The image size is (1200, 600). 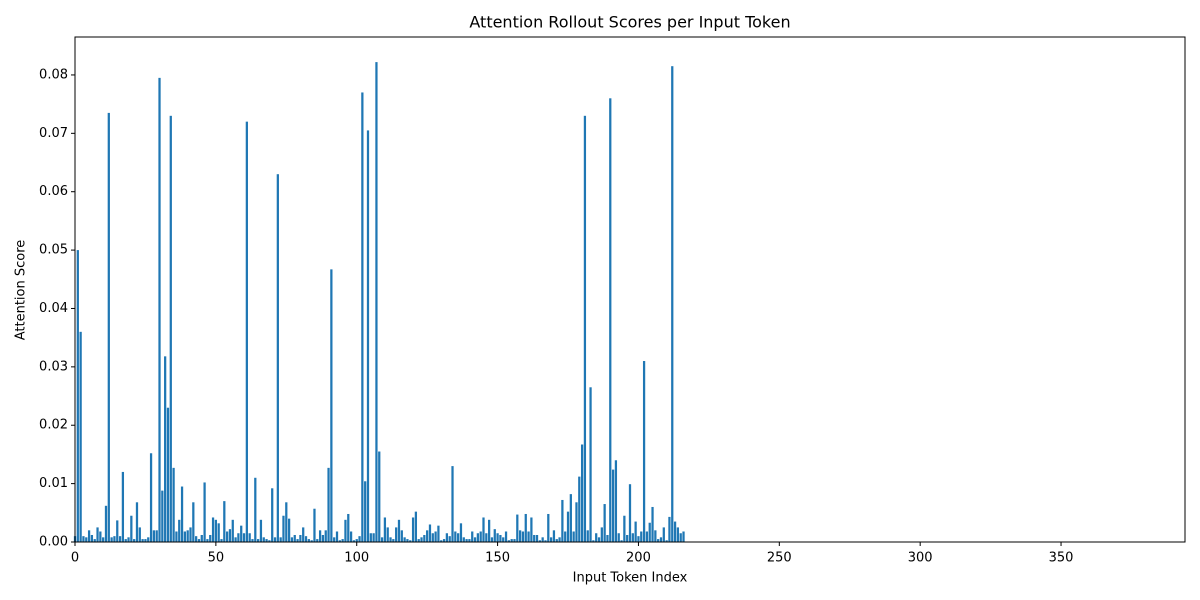 What do you see at coordinates (216, 558) in the screenshot?
I see `x-tick-label: 50` at bounding box center [216, 558].